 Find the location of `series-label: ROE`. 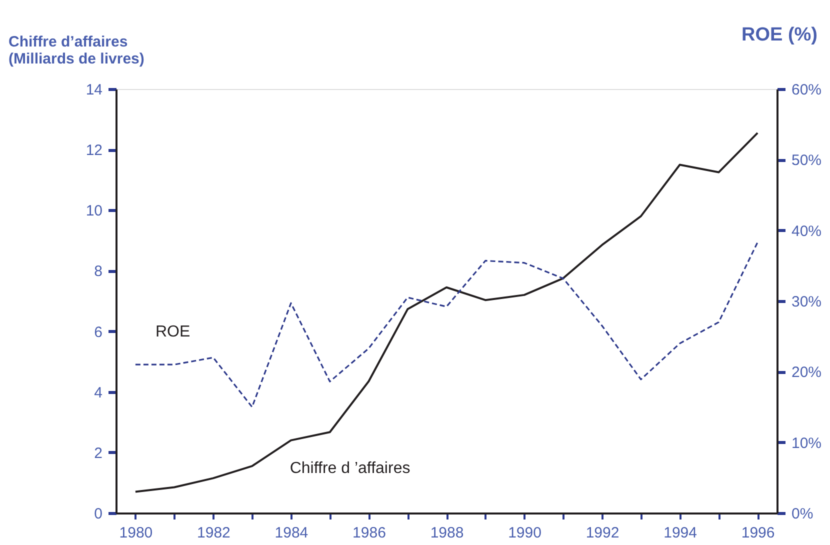

series-label: ROE is located at coordinates (172, 332).